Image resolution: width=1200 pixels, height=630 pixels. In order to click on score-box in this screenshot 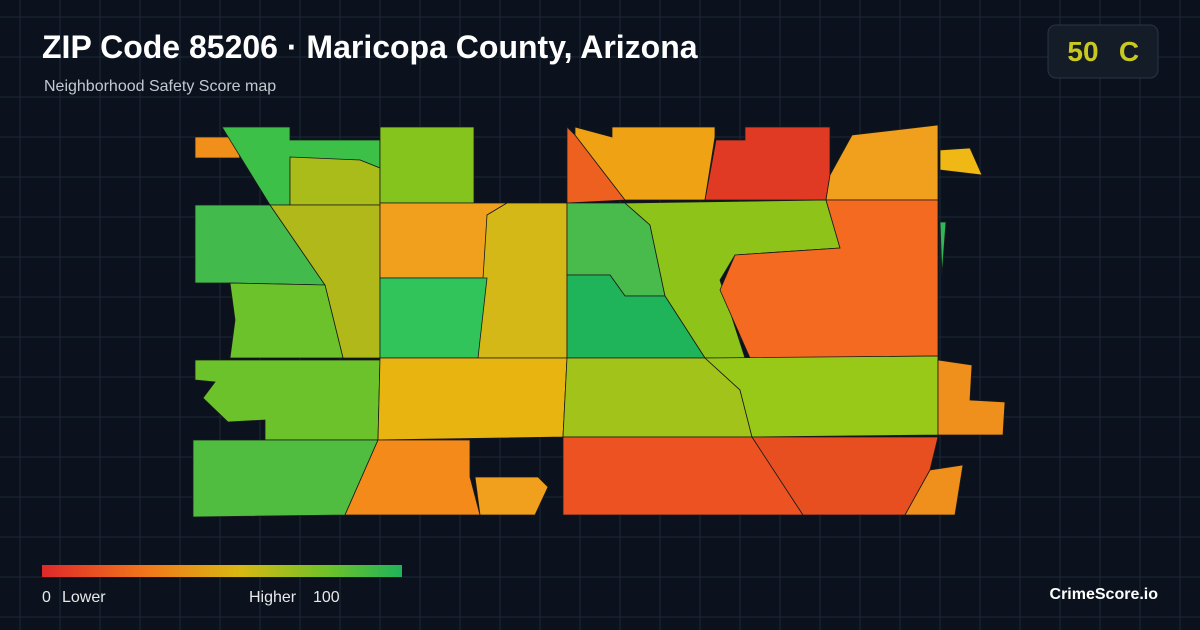, I will do `click(1103, 51)`.